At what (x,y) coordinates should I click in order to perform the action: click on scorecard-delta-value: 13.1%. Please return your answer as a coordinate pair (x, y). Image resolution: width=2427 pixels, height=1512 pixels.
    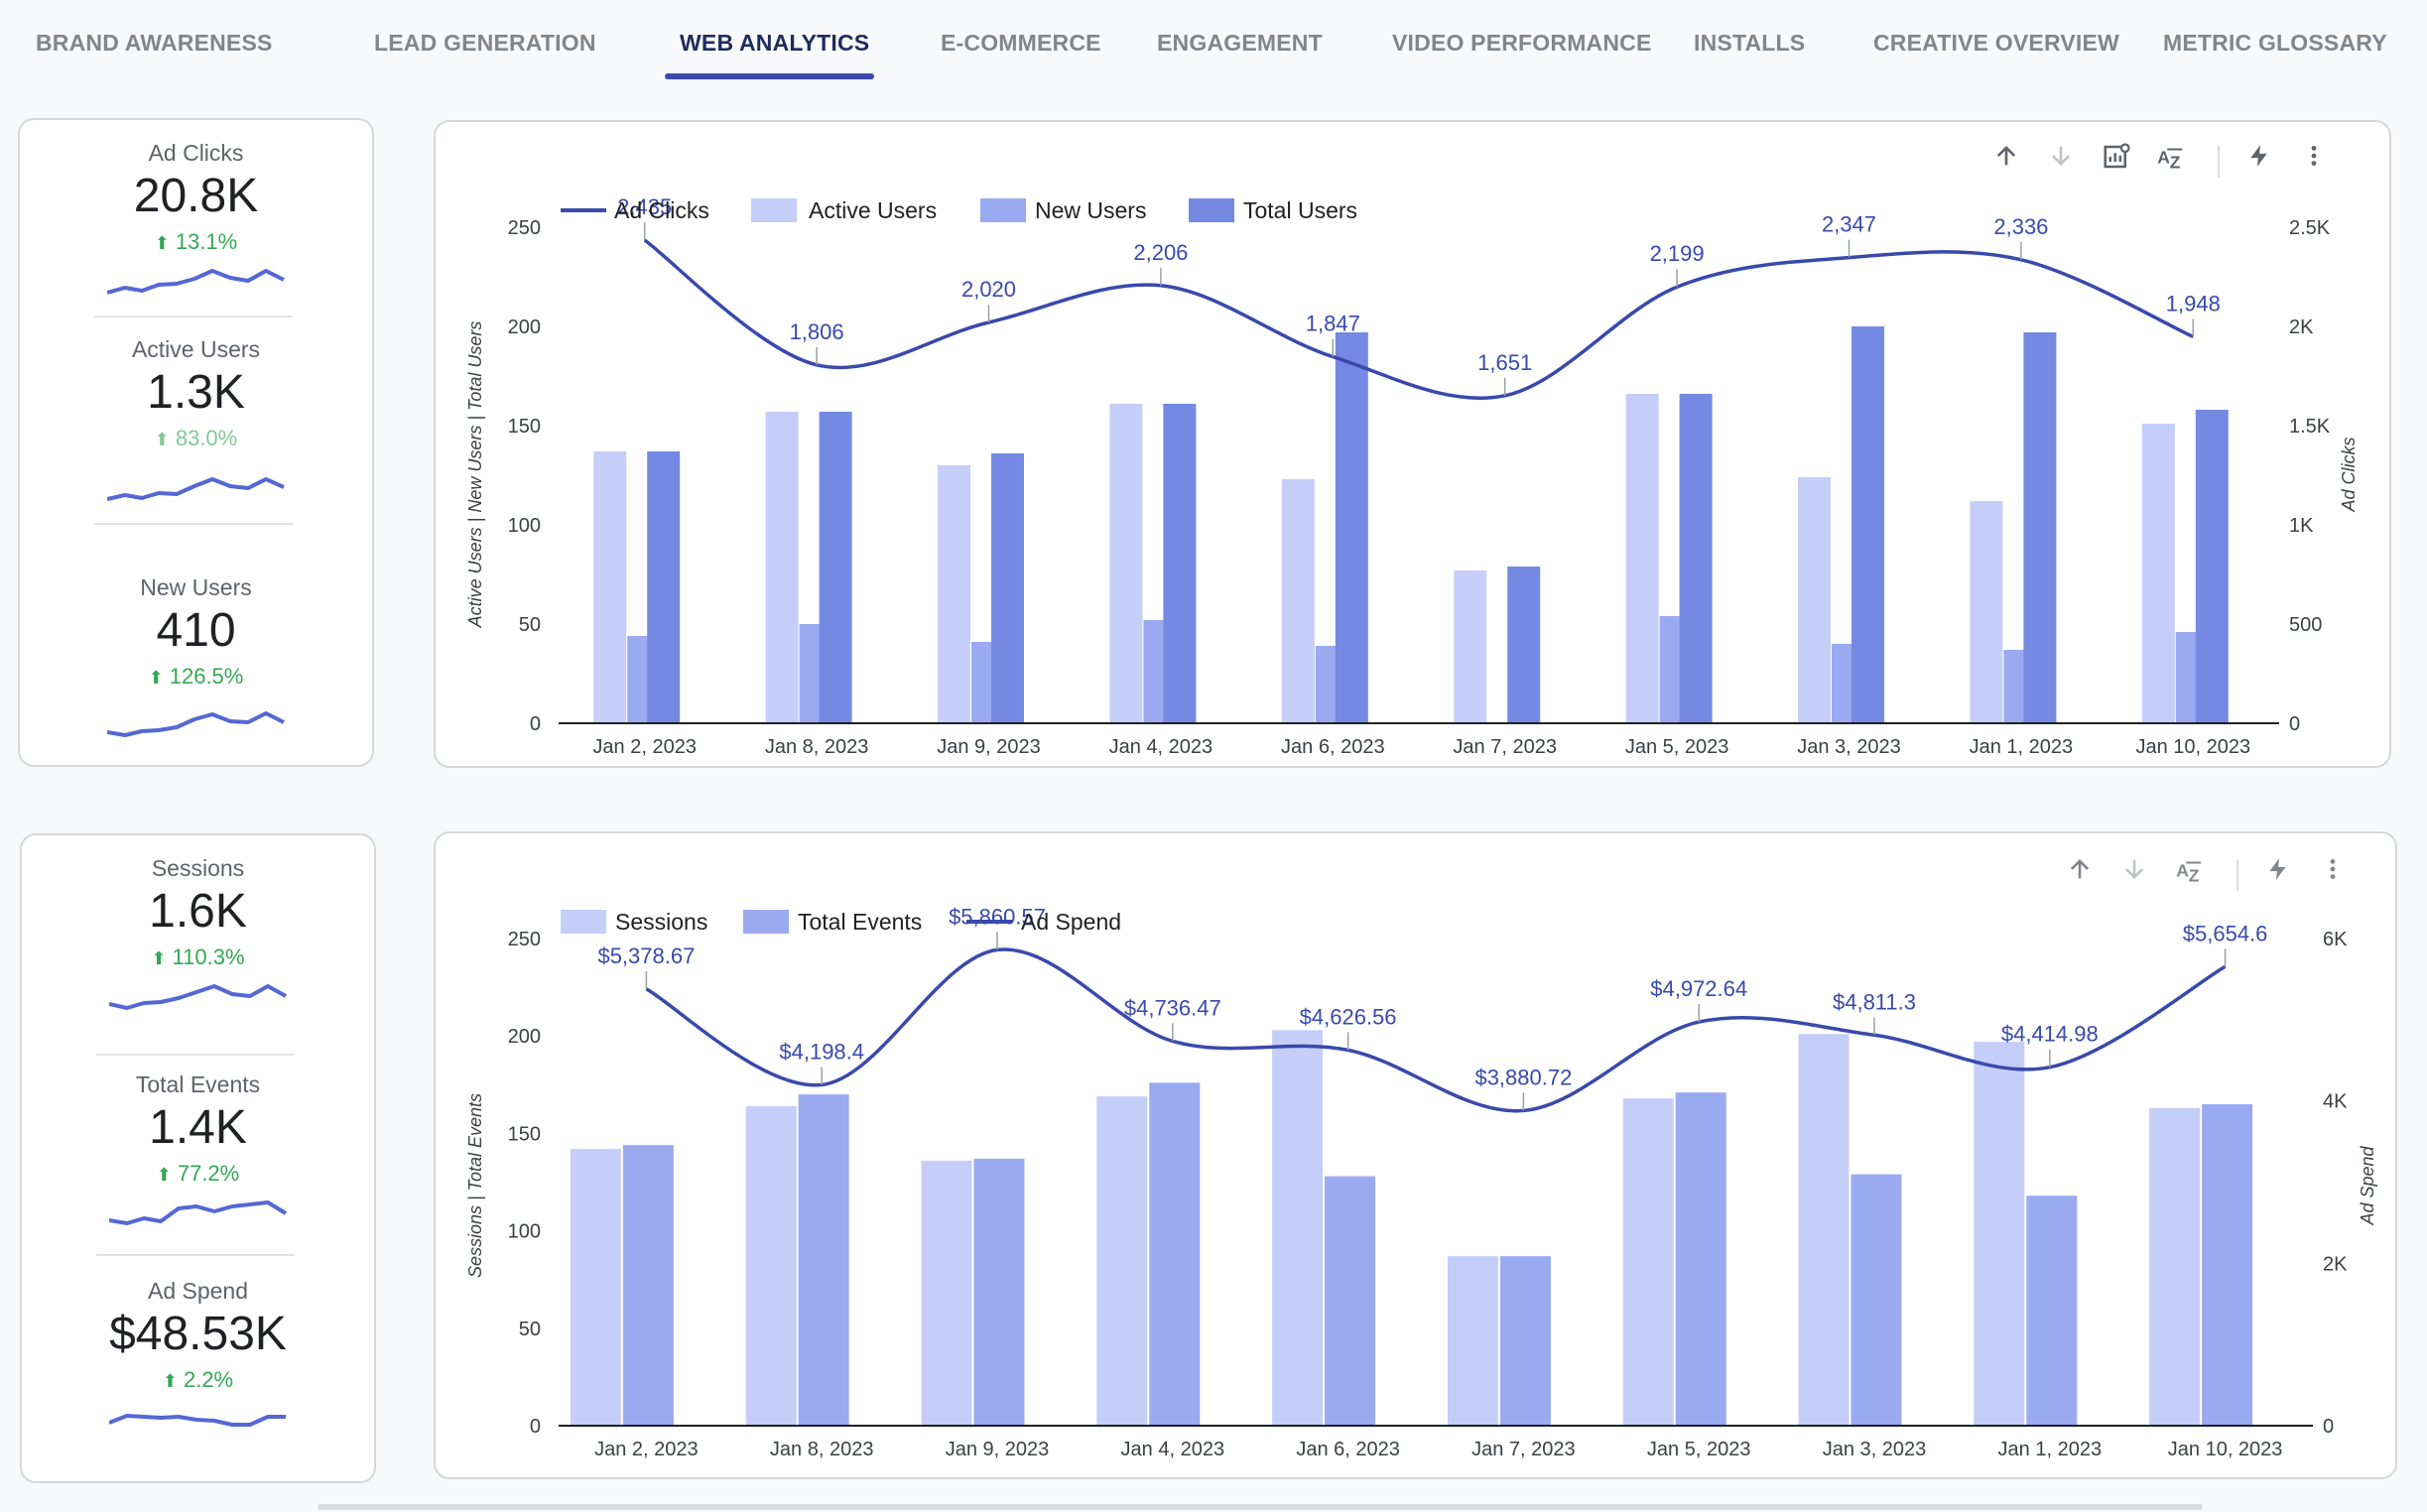
    Looking at the image, I should click on (206, 241).